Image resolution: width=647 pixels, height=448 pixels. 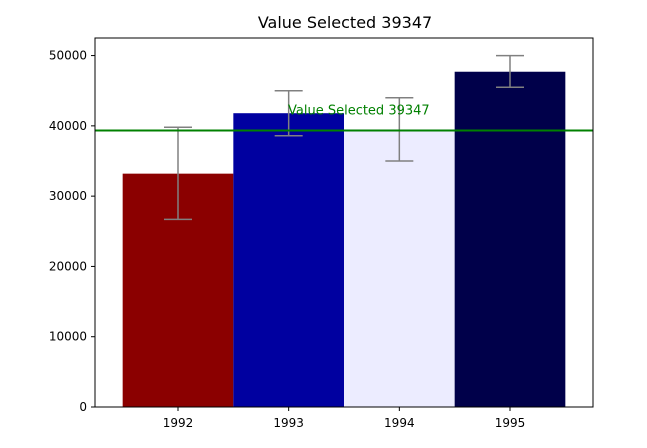 I want to click on error-bar-1992, so click(x=178, y=173).